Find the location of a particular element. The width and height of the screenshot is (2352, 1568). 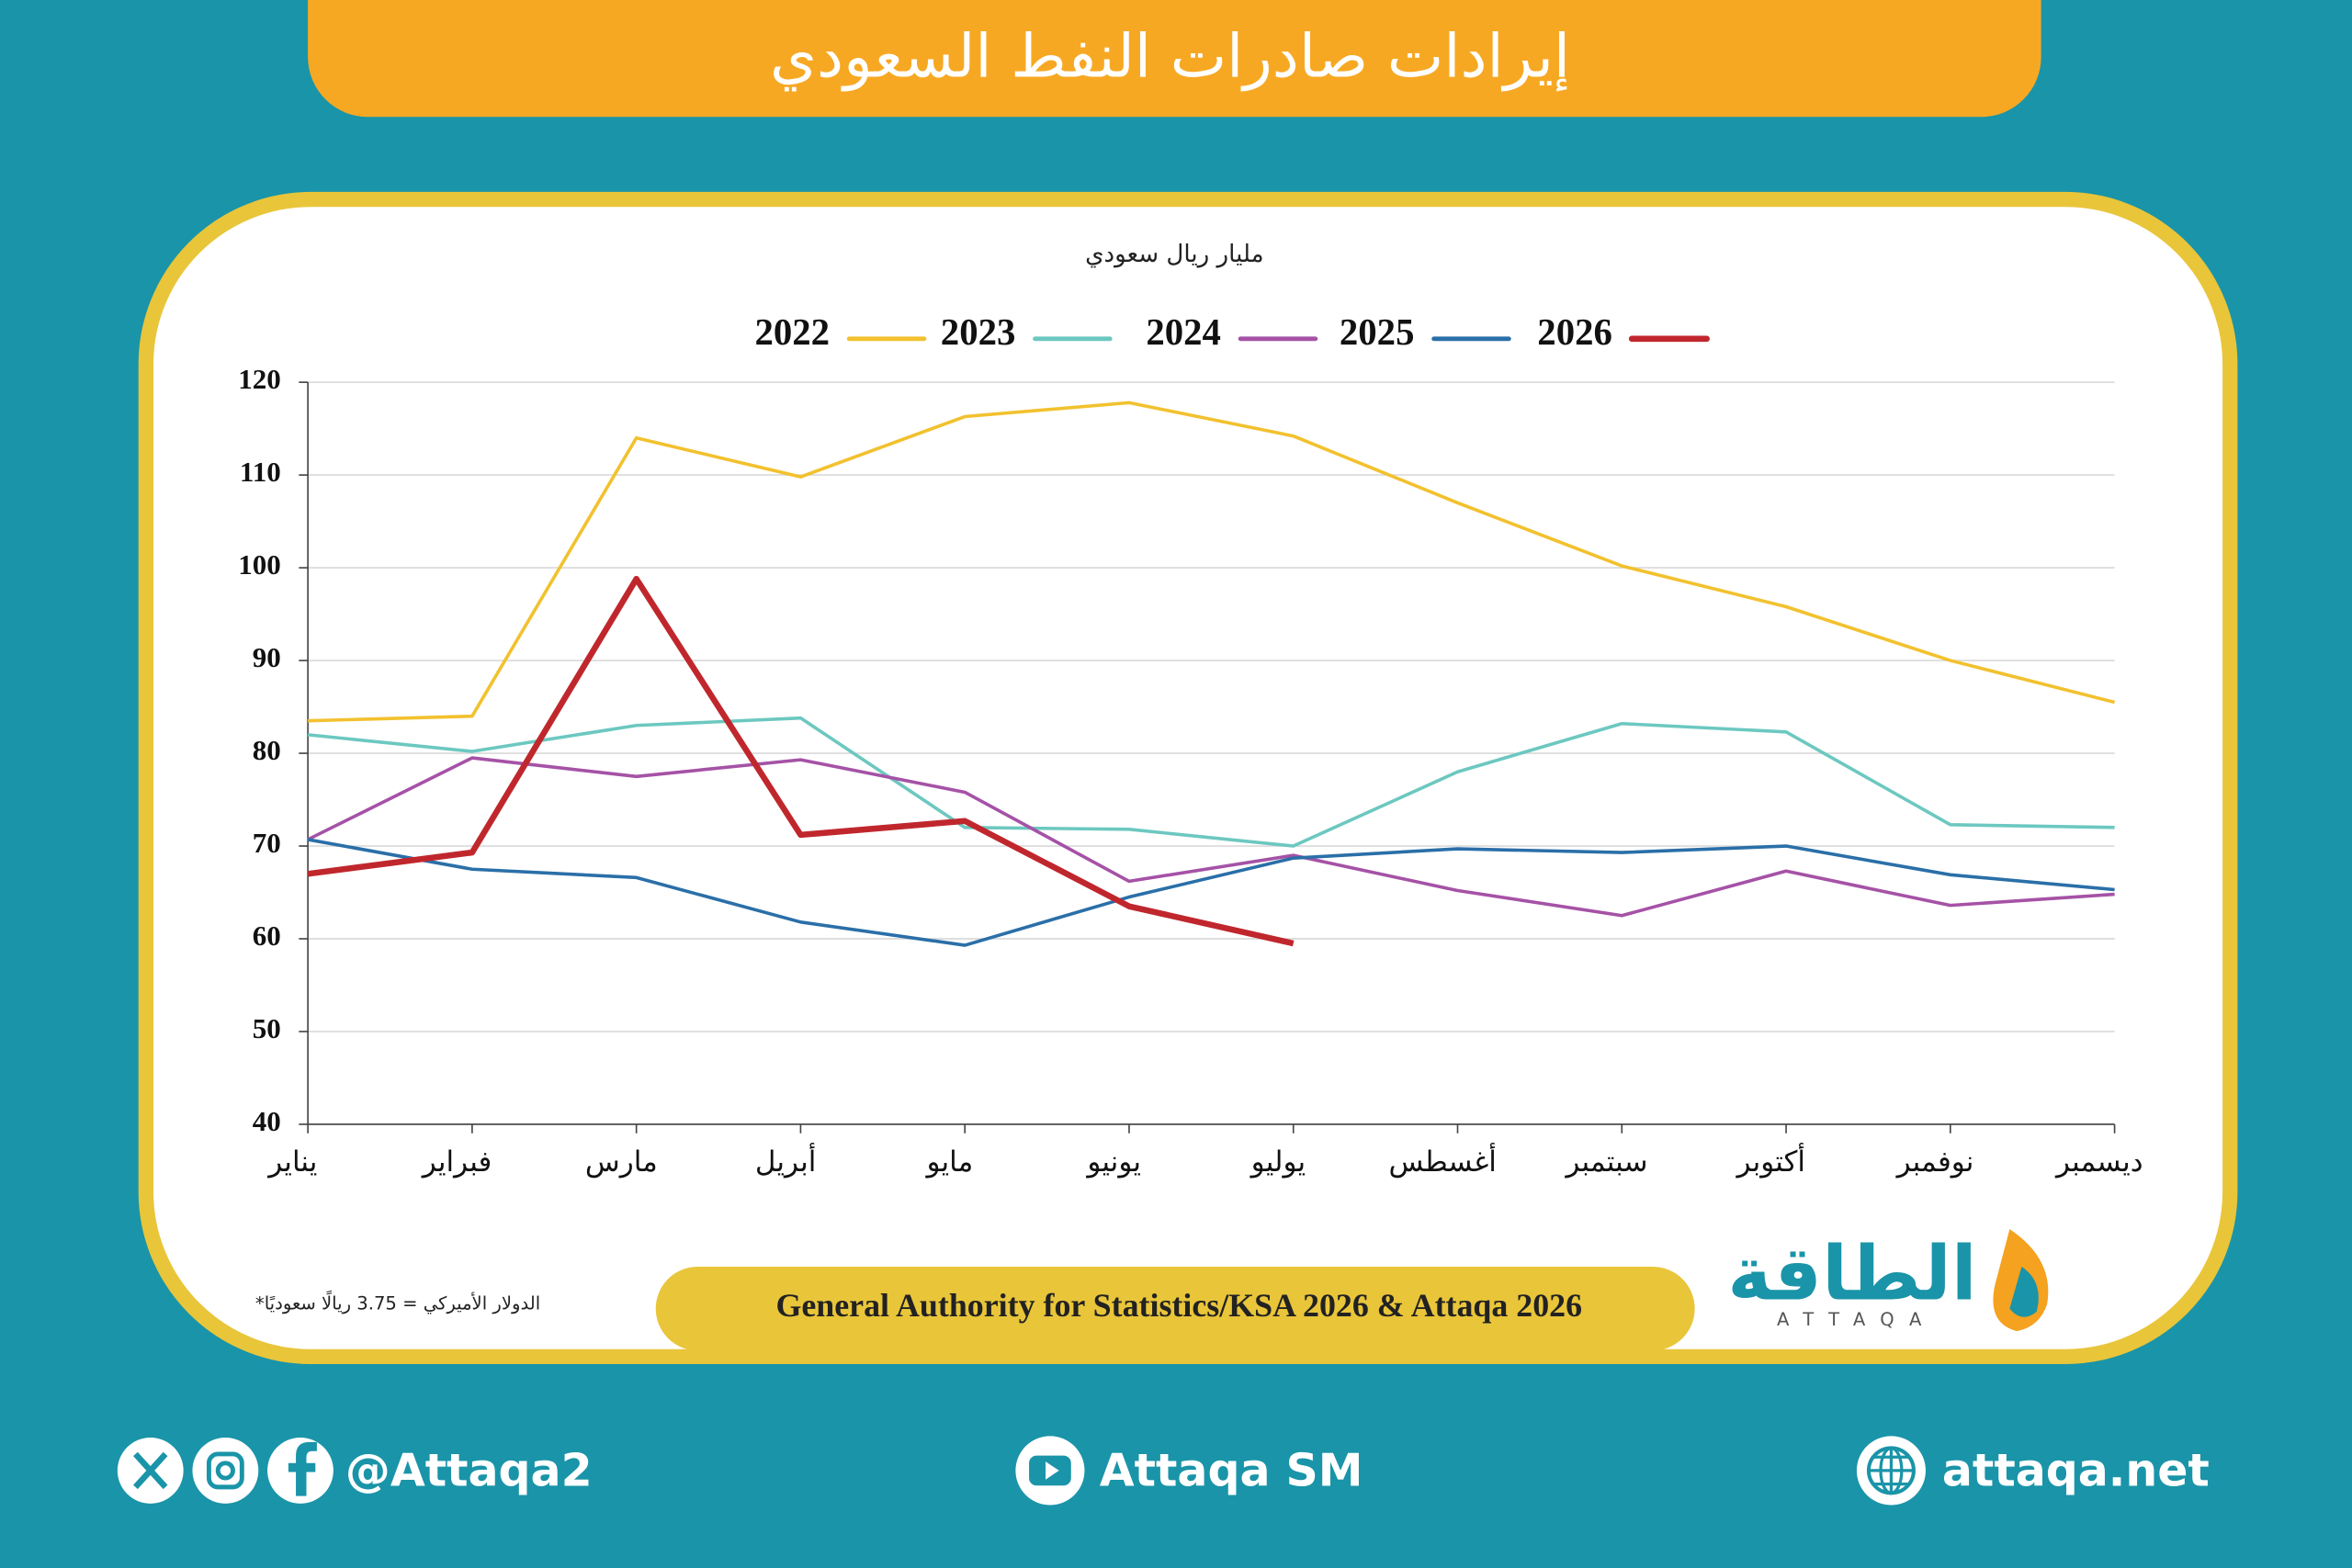

y-tick-label: 100 is located at coordinates (259, 565).